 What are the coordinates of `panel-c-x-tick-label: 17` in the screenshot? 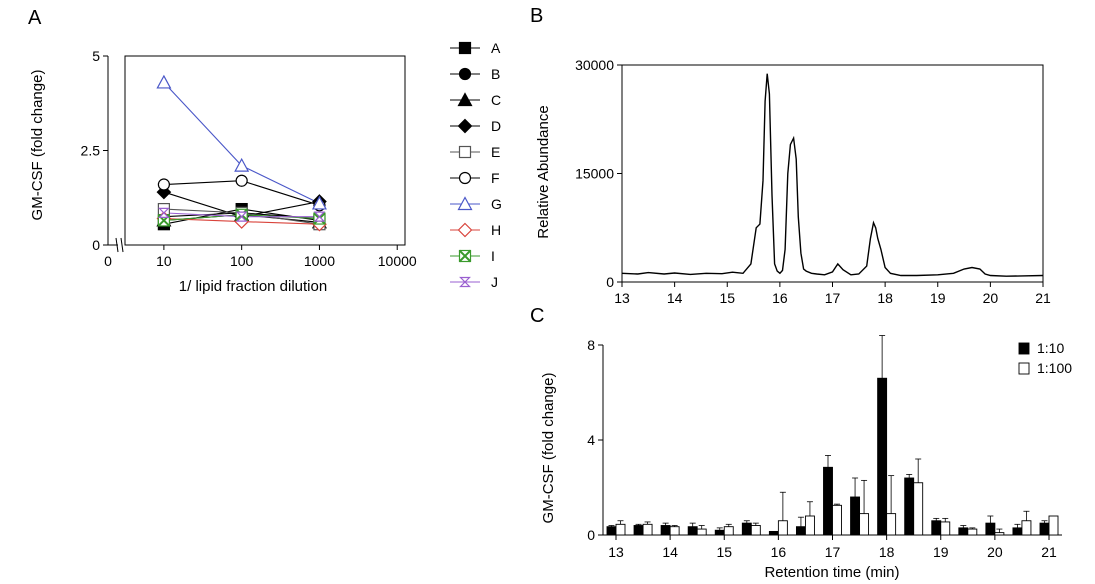 It's located at (833, 552).